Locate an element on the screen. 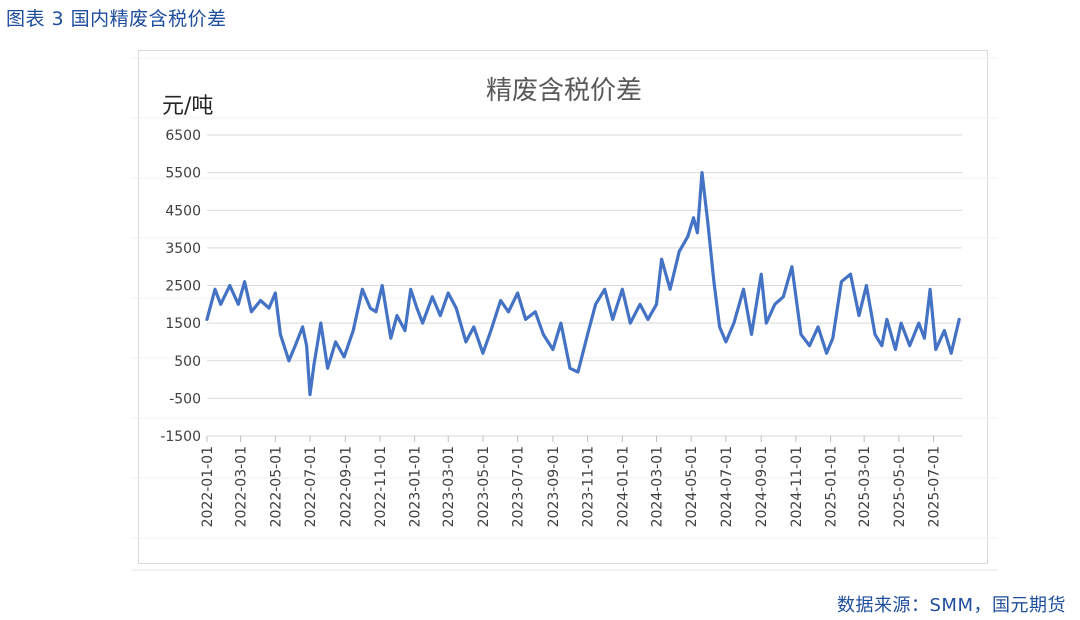 This screenshot has width=1080, height=620. y-axis-unit-label: 元/吨 is located at coordinates (188, 106).